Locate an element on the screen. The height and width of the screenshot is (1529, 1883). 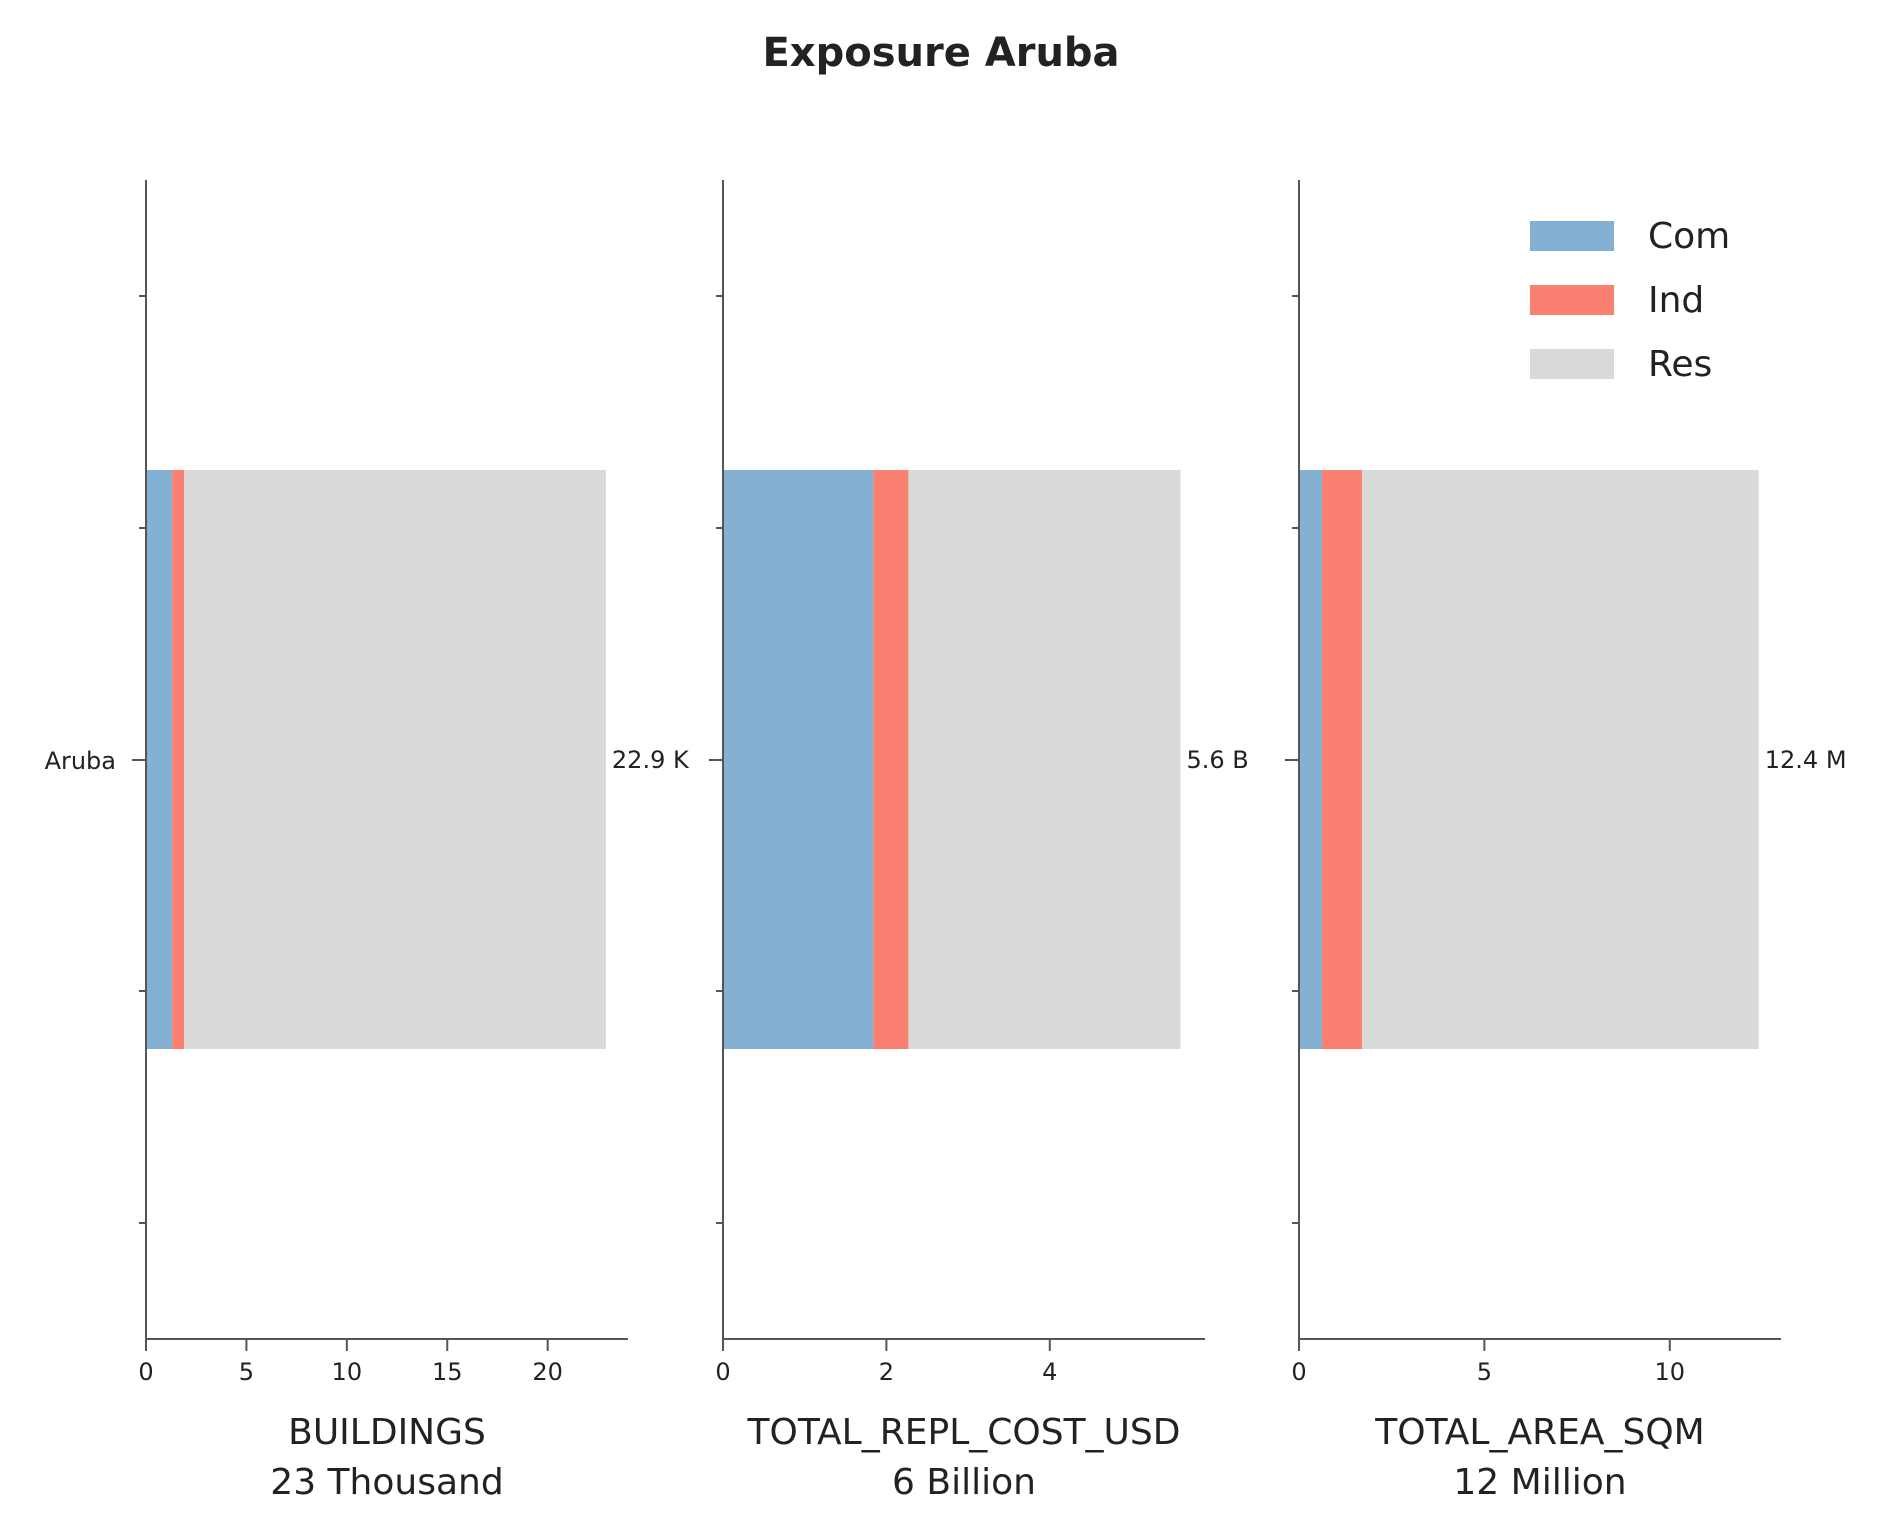
legend-swatch-ind is located at coordinates (1572, 300).